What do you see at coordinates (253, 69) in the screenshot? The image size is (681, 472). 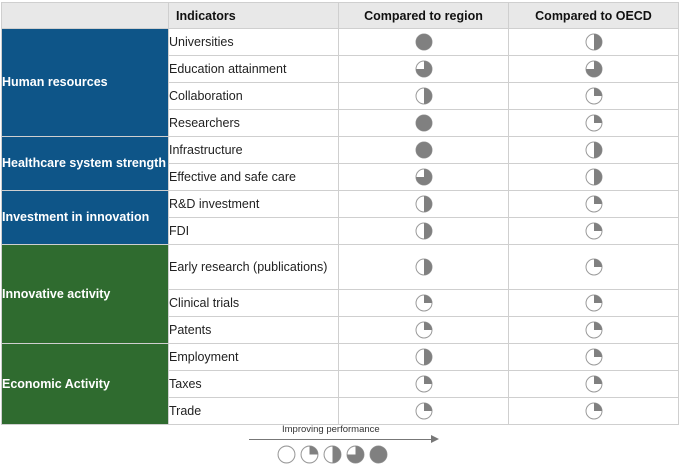 I see `indicator-cell: Education attainment` at bounding box center [253, 69].